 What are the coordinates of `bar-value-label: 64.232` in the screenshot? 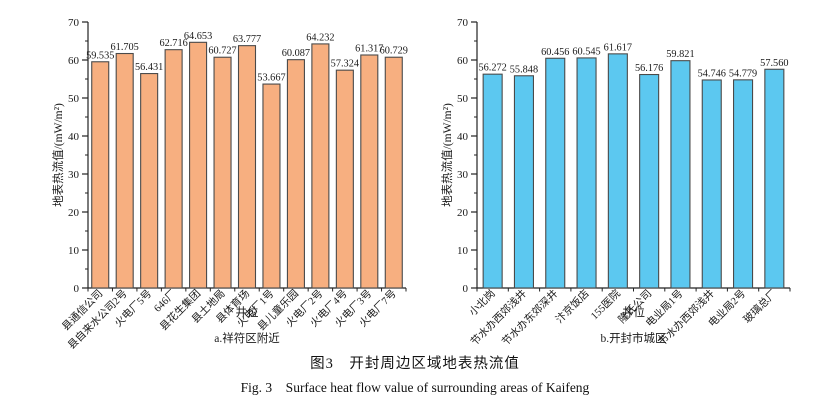 It's located at (320, 37).